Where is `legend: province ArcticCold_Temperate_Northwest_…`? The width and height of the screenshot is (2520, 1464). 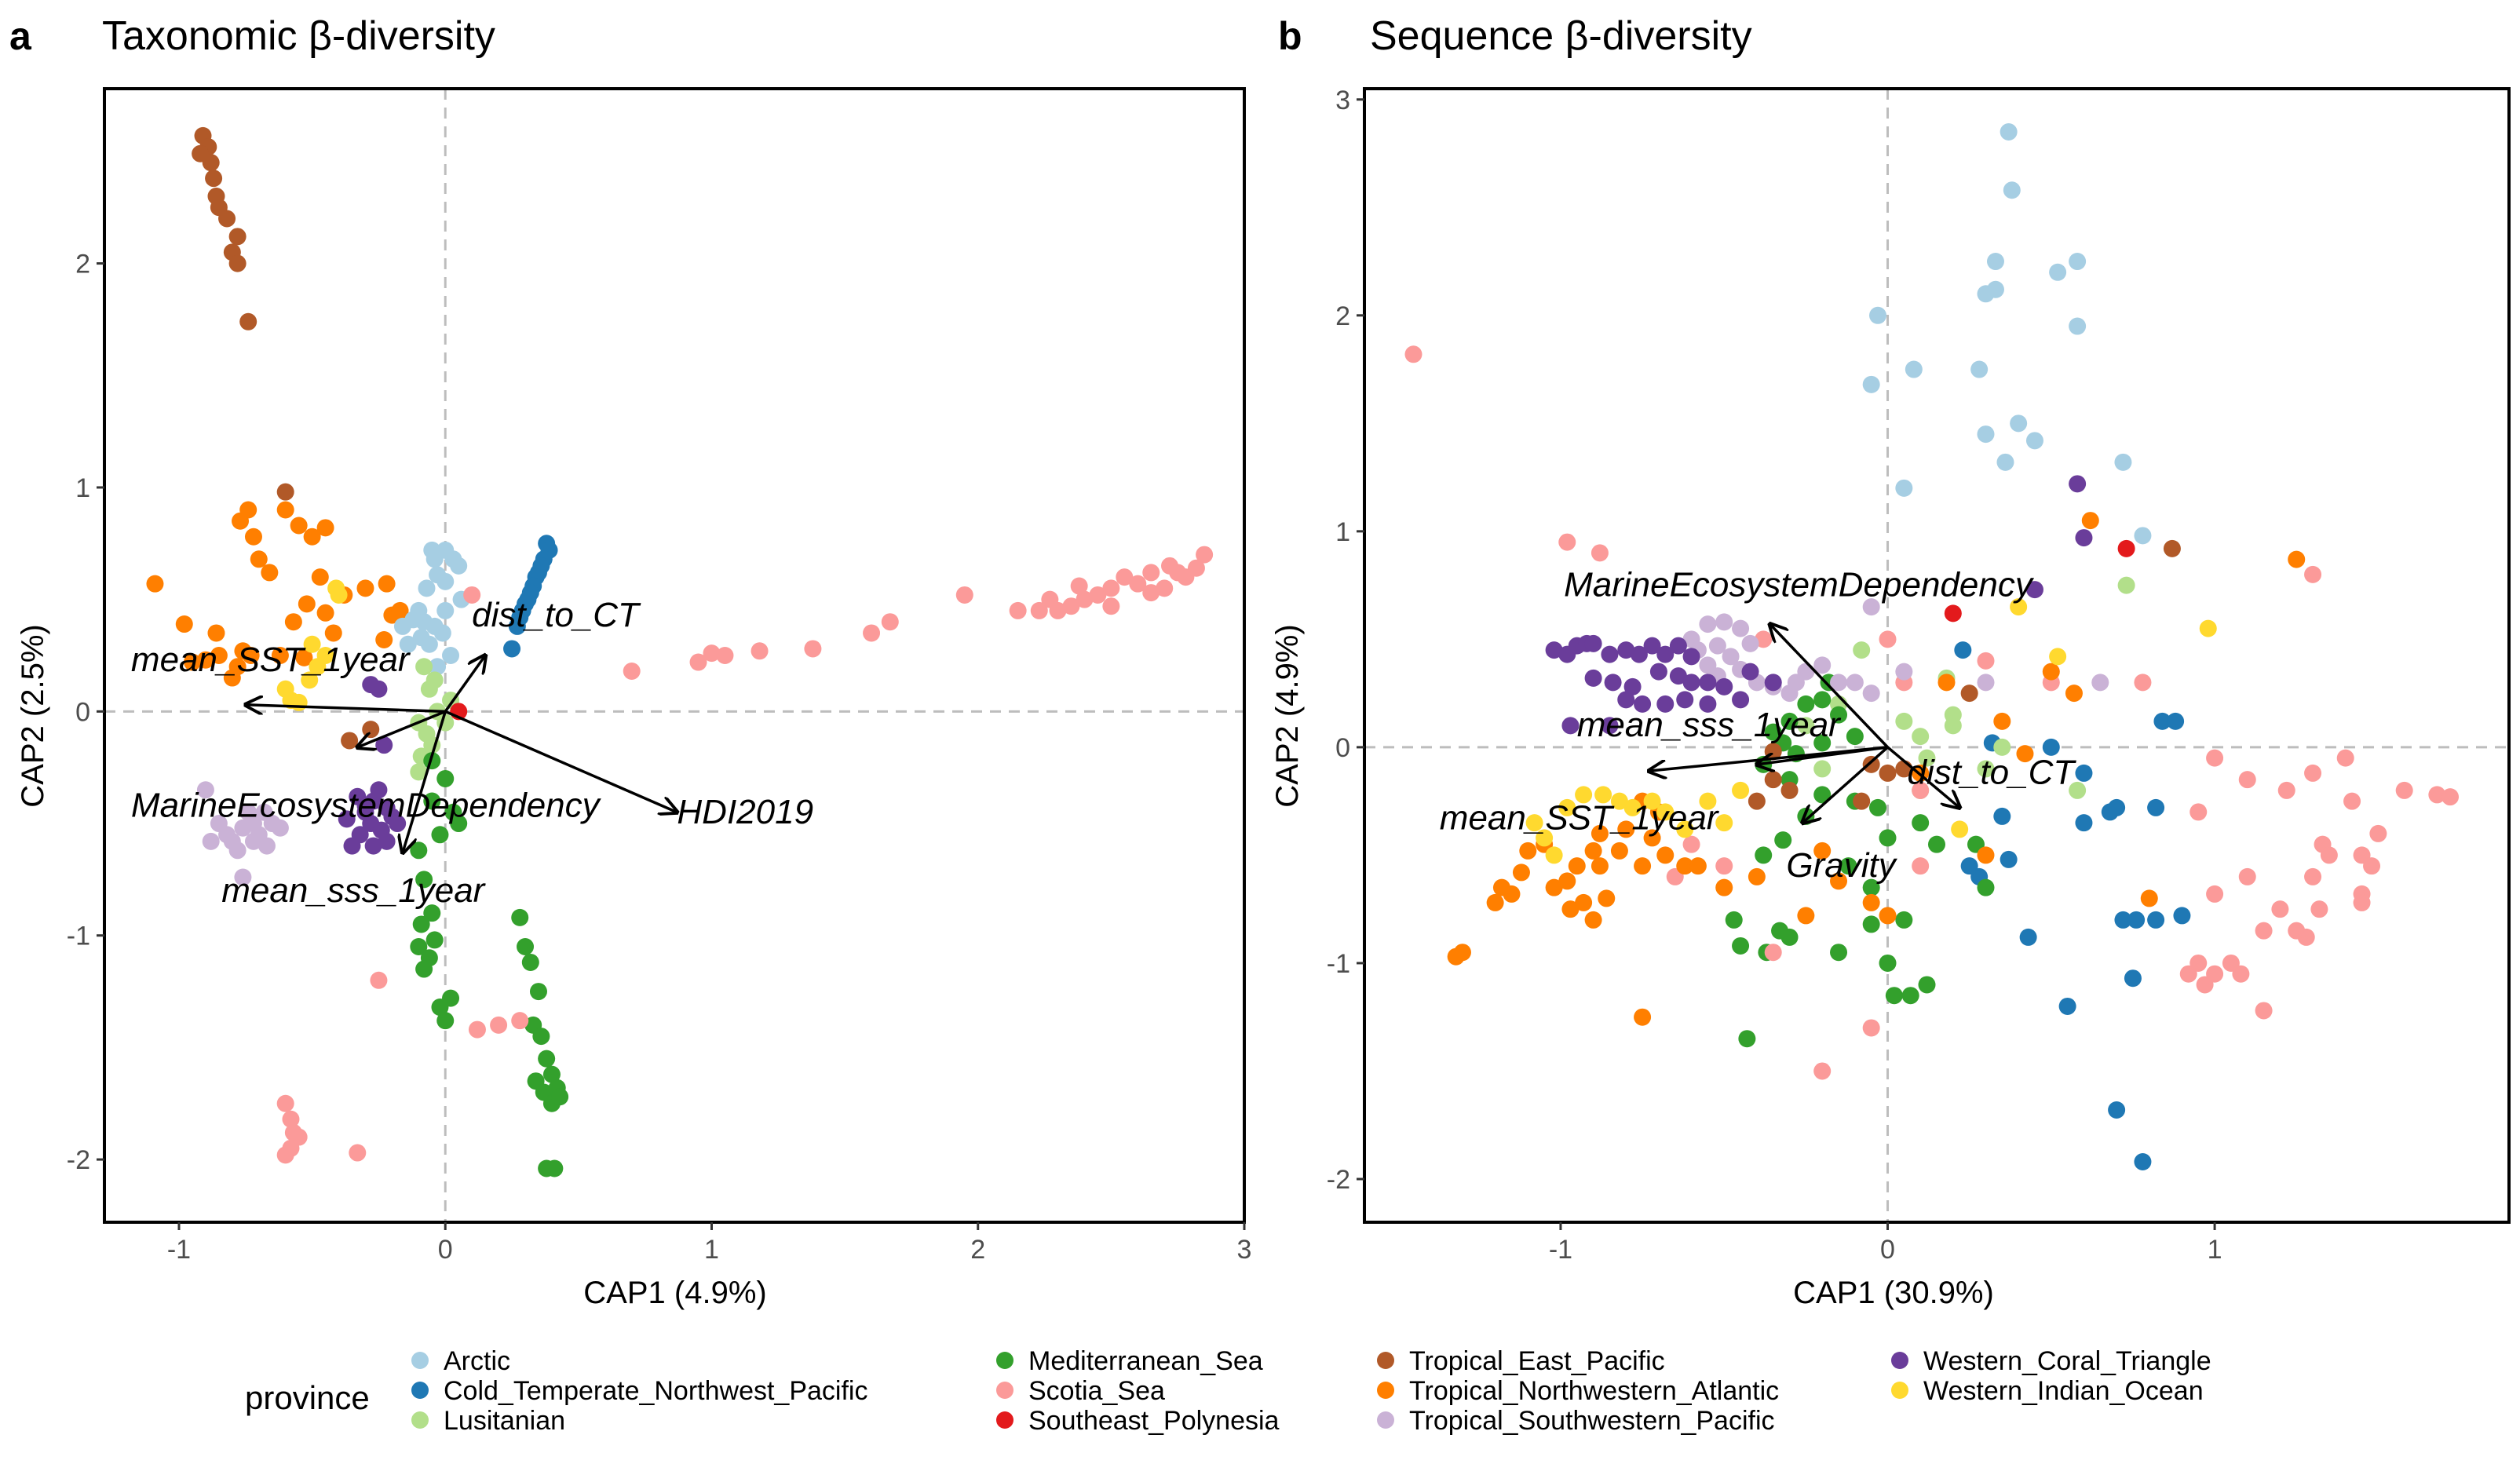 legend: province ArcticCold_Temperate_Northwest_… is located at coordinates (1228, 1391).